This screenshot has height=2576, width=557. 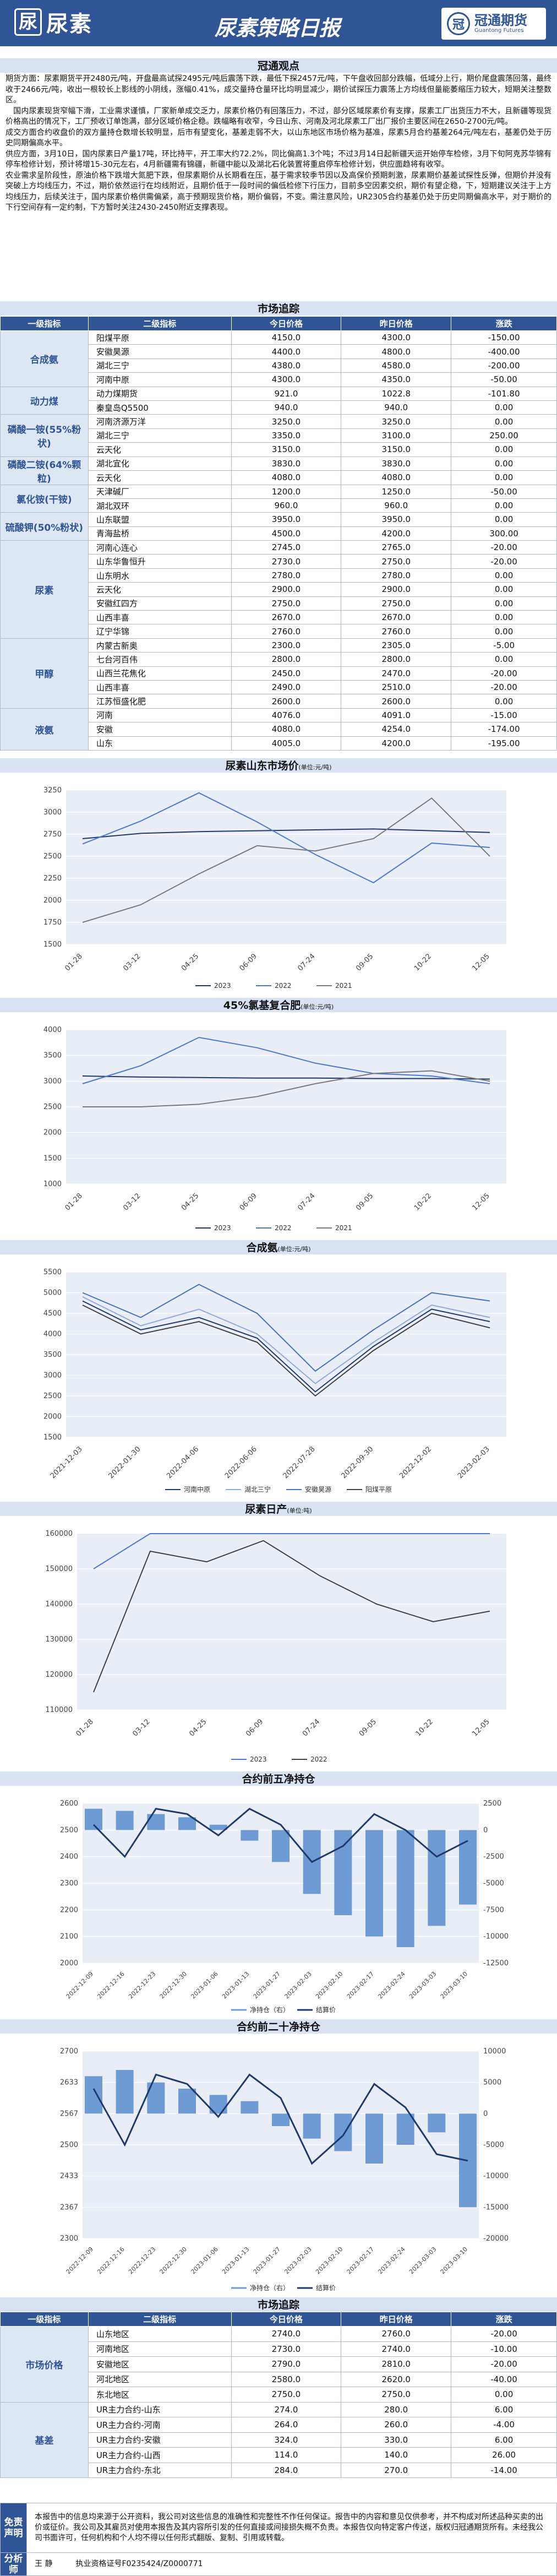 I want to click on x-tick-label: 2023-03-10, so click(x=454, y=2260).